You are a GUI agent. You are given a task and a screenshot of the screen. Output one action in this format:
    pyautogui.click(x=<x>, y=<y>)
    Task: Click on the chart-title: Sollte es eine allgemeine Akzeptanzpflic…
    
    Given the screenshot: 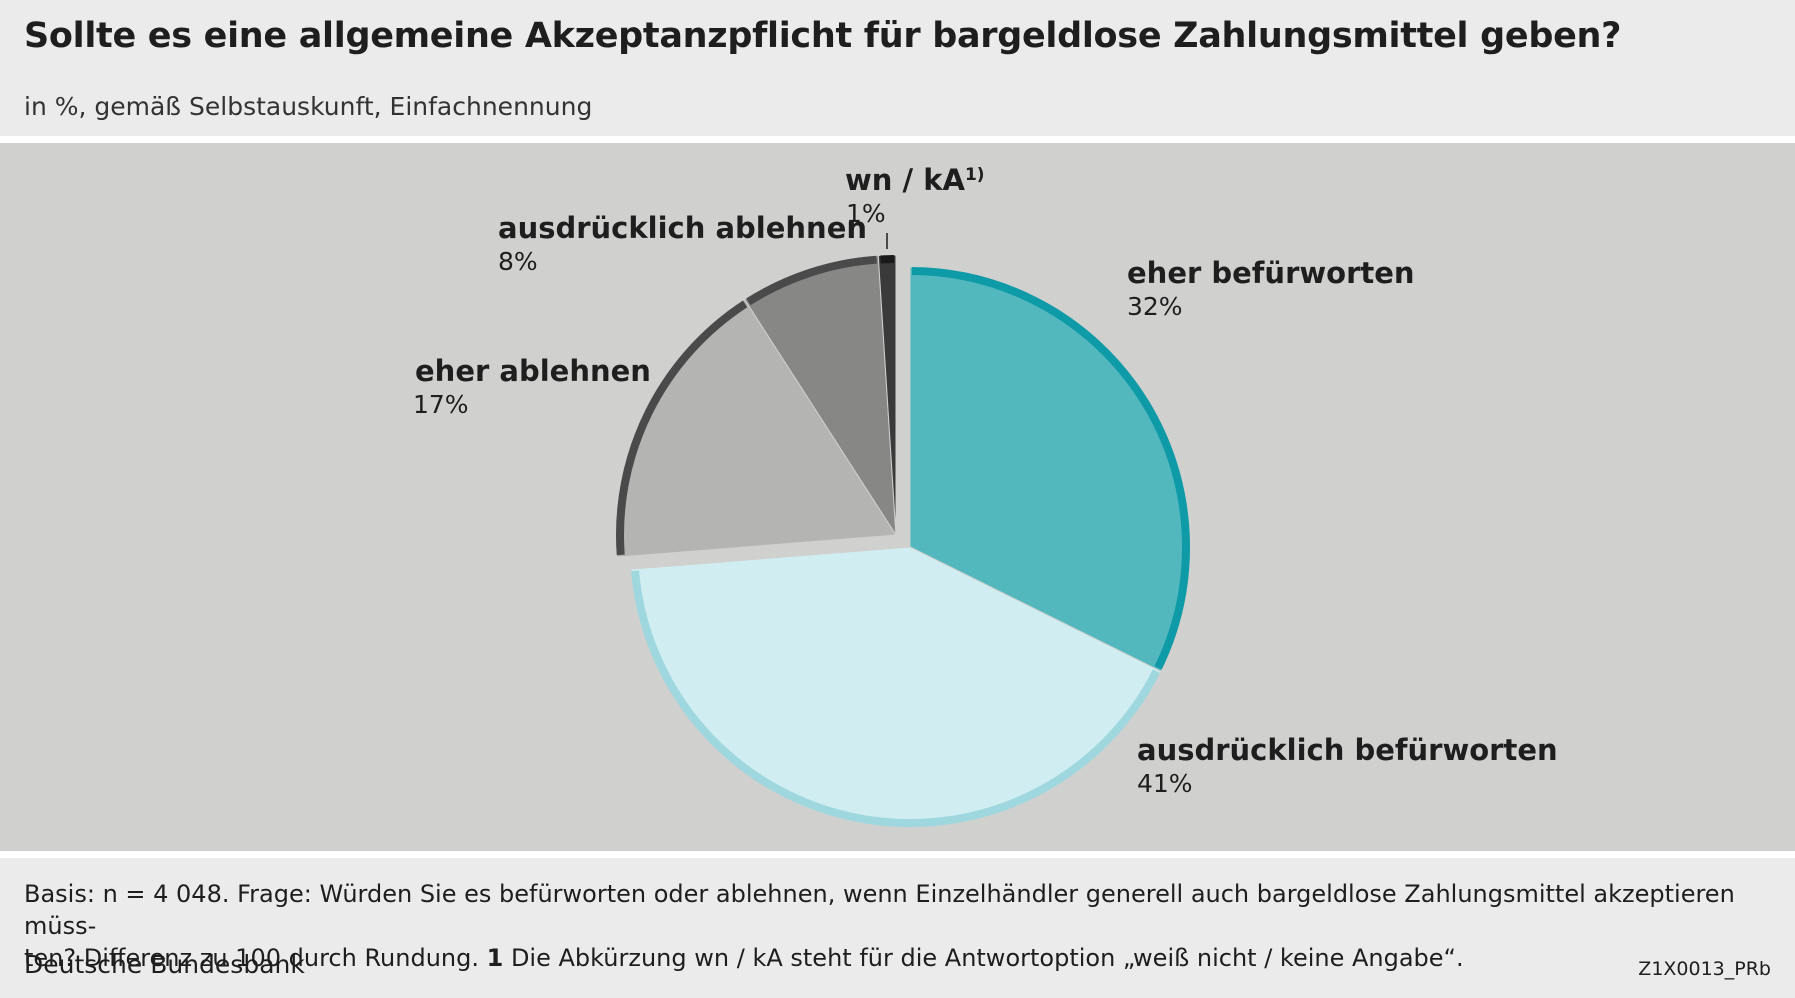 What is the action you would take?
    pyautogui.click(x=823, y=36)
    